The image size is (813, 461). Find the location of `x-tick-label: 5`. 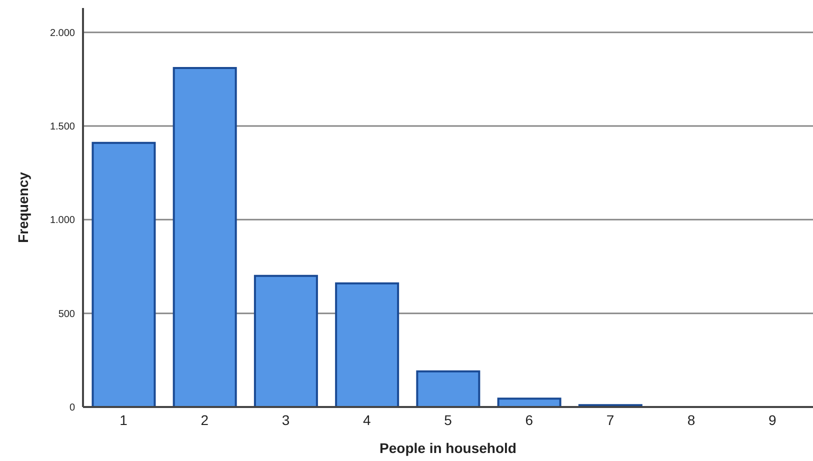

x-tick-label: 5 is located at coordinates (448, 420).